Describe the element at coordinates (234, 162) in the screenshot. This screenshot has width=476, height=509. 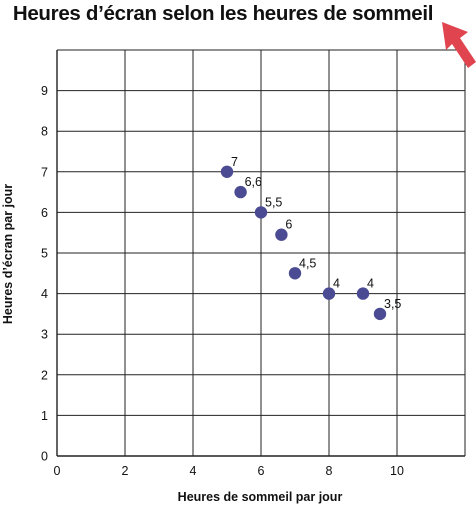
I see `data-label: 7` at that location.